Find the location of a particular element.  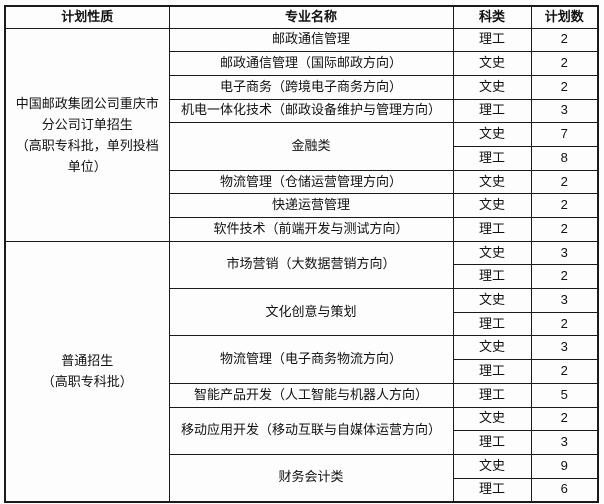

table-header: 计划性质 专业名称 科类 计划数 is located at coordinates (301, 17).